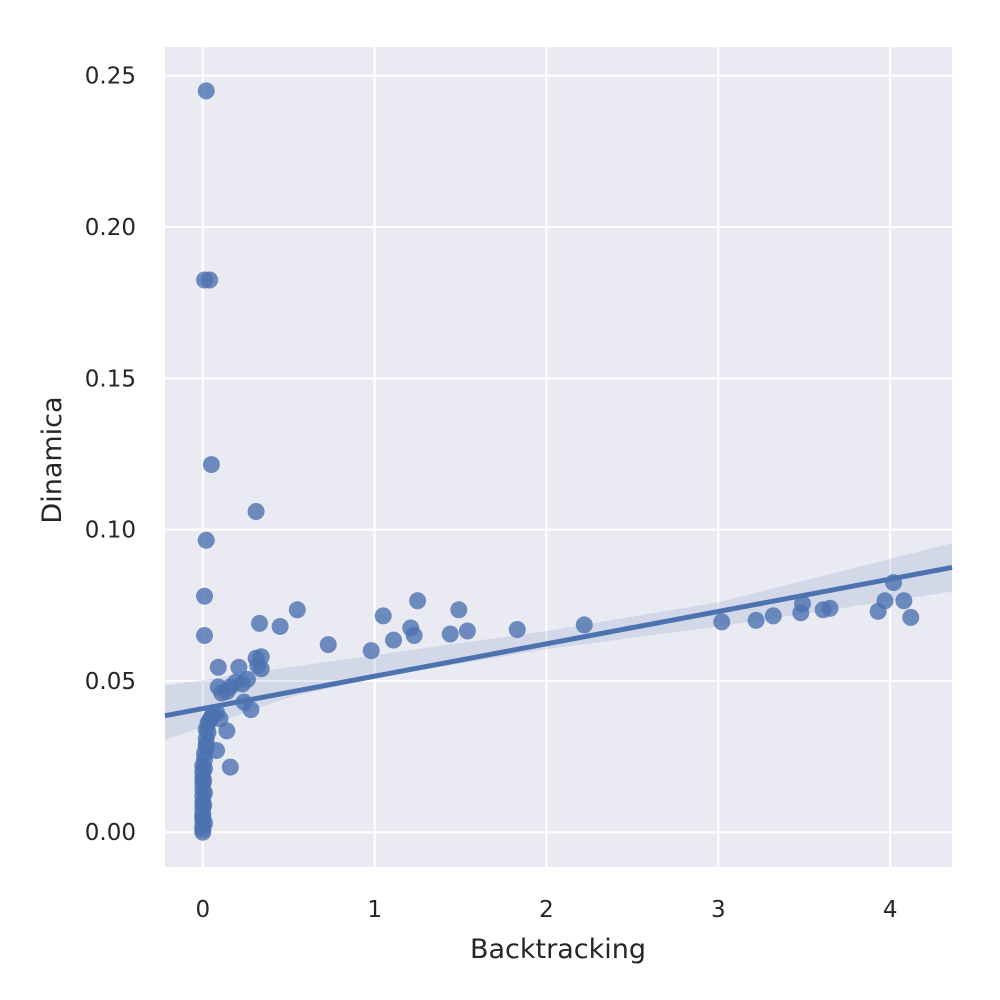 The width and height of the screenshot is (1000, 1000). I want to click on y-tick-label: 0.00, so click(110, 833).